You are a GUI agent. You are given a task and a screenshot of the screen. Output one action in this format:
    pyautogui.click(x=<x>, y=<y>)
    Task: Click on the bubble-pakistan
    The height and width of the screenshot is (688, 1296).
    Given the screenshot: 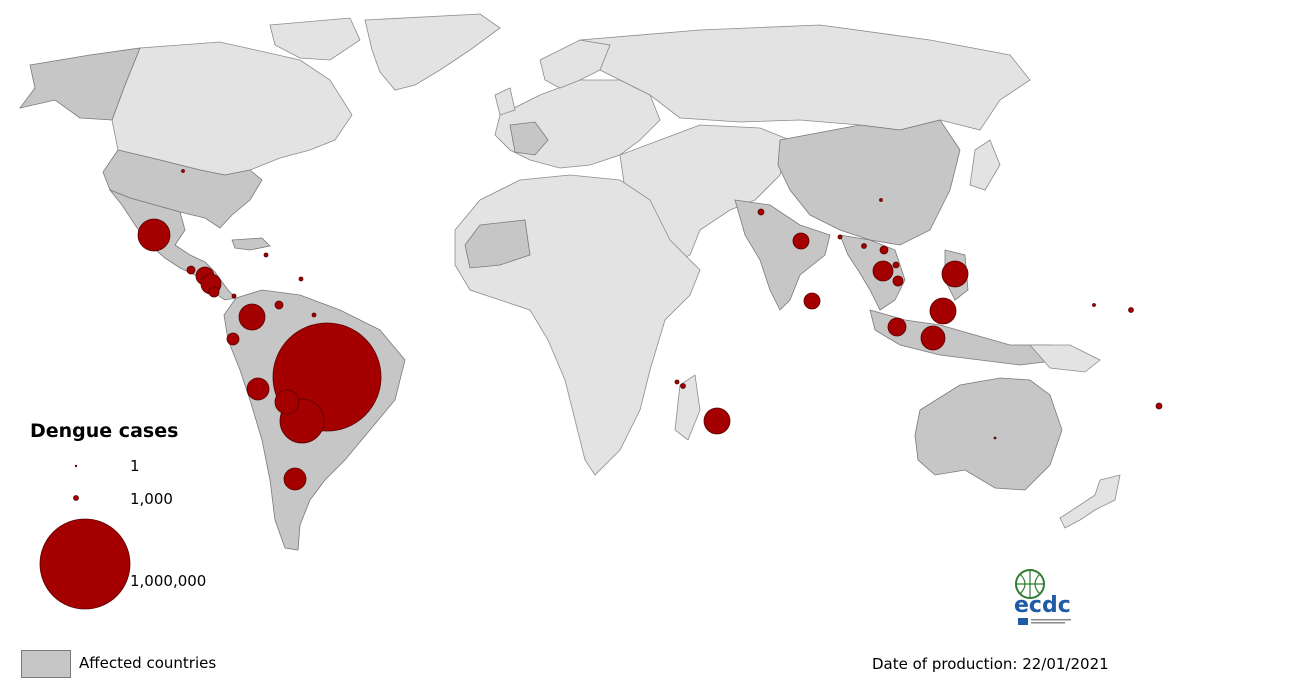 What is the action you would take?
    pyautogui.click(x=761, y=212)
    